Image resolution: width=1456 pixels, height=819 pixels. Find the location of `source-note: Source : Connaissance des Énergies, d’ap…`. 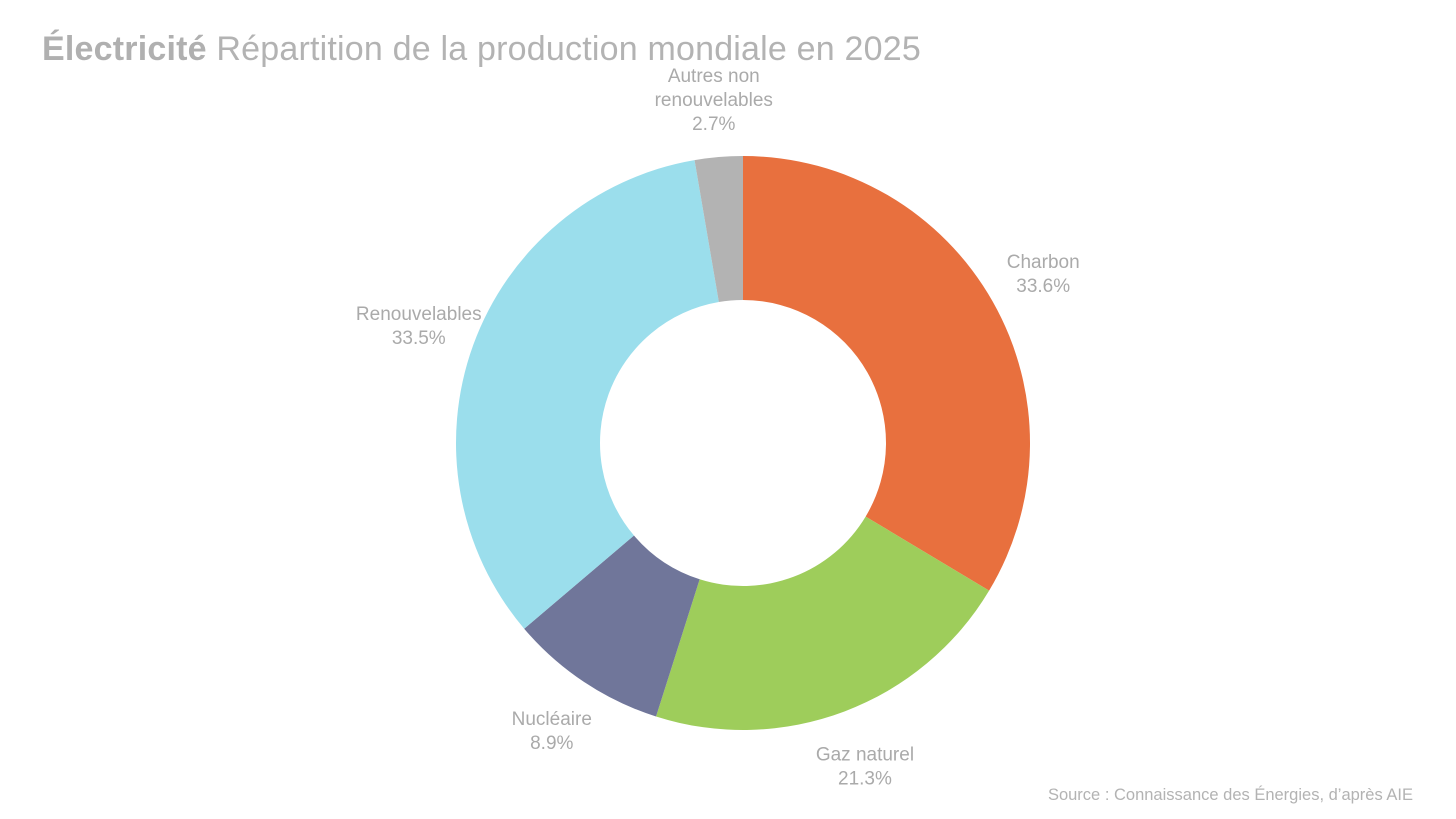

source-note: Source : Connaissance des Énergies, d’ap… is located at coordinates (1230, 795).